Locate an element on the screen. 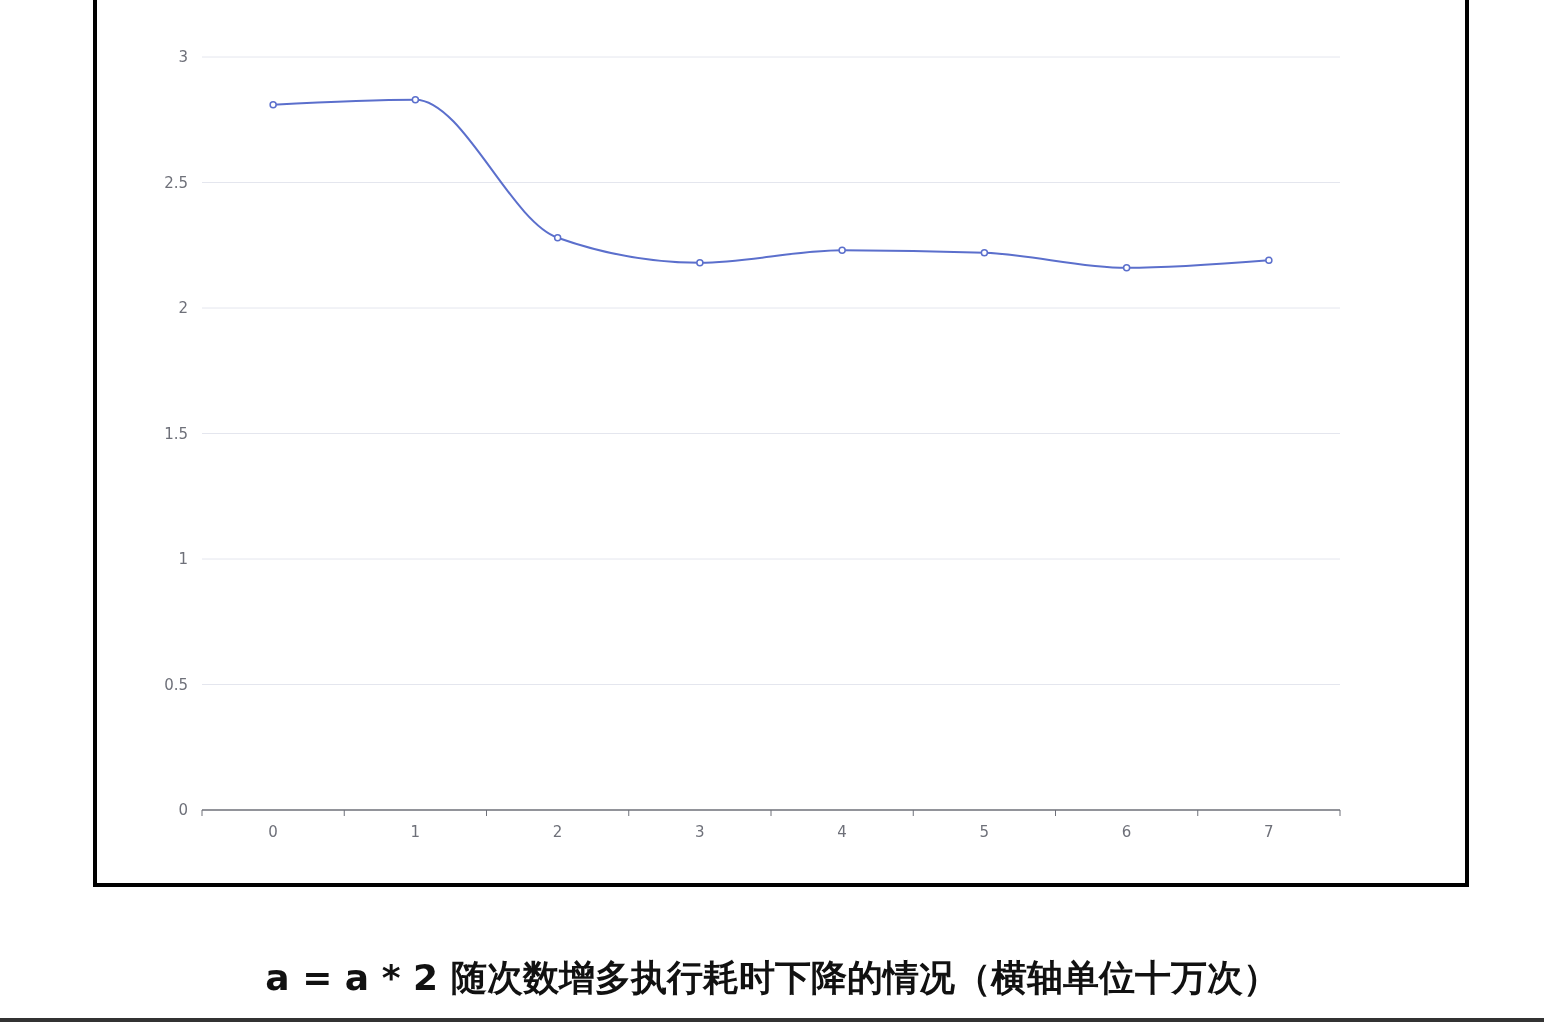 The height and width of the screenshot is (1022, 1544). x-tick-label: 0 is located at coordinates (273, 832).